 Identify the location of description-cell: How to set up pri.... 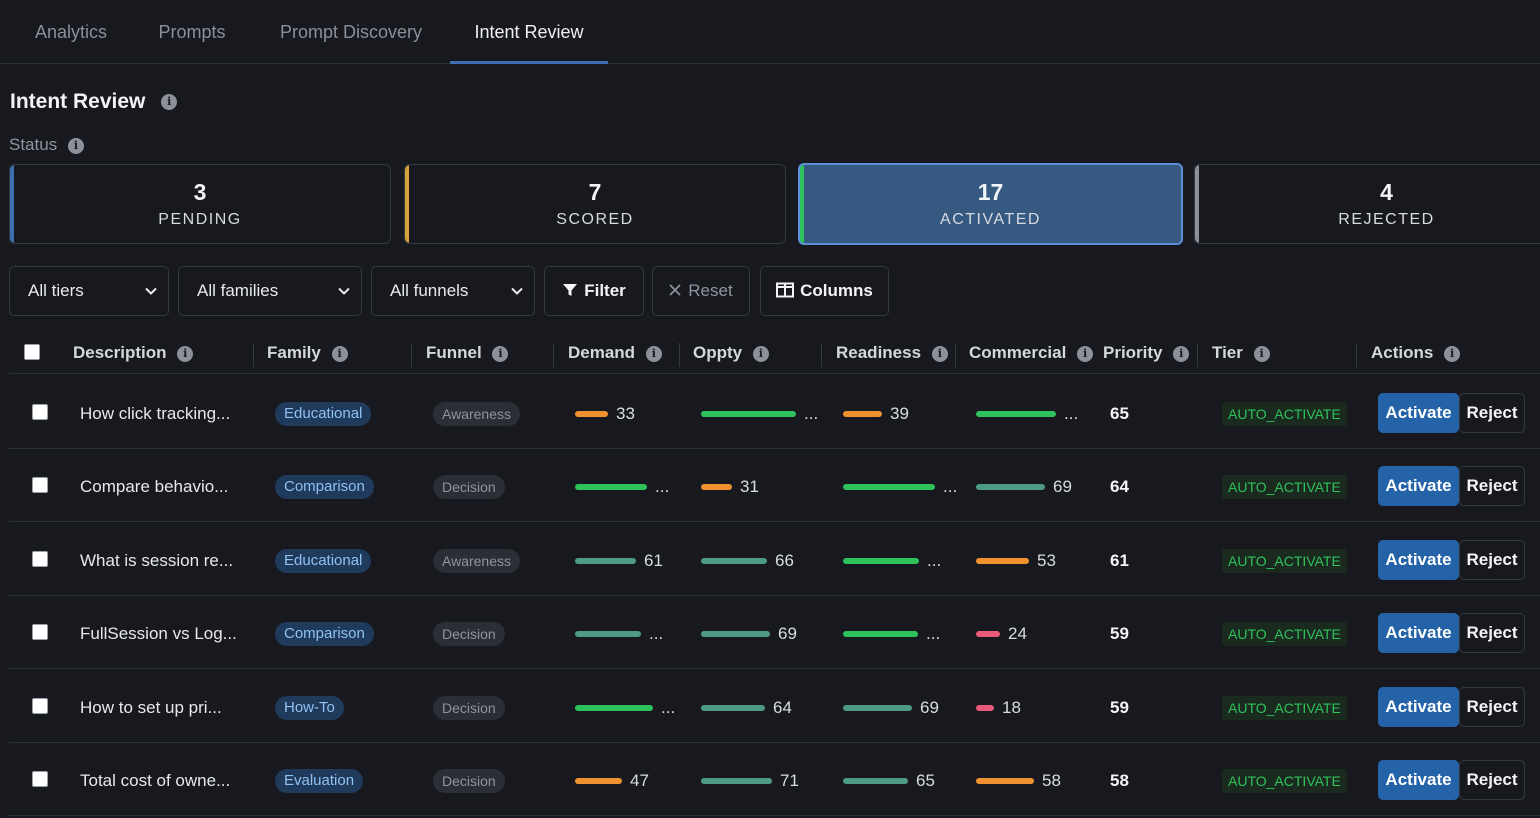
(151, 707).